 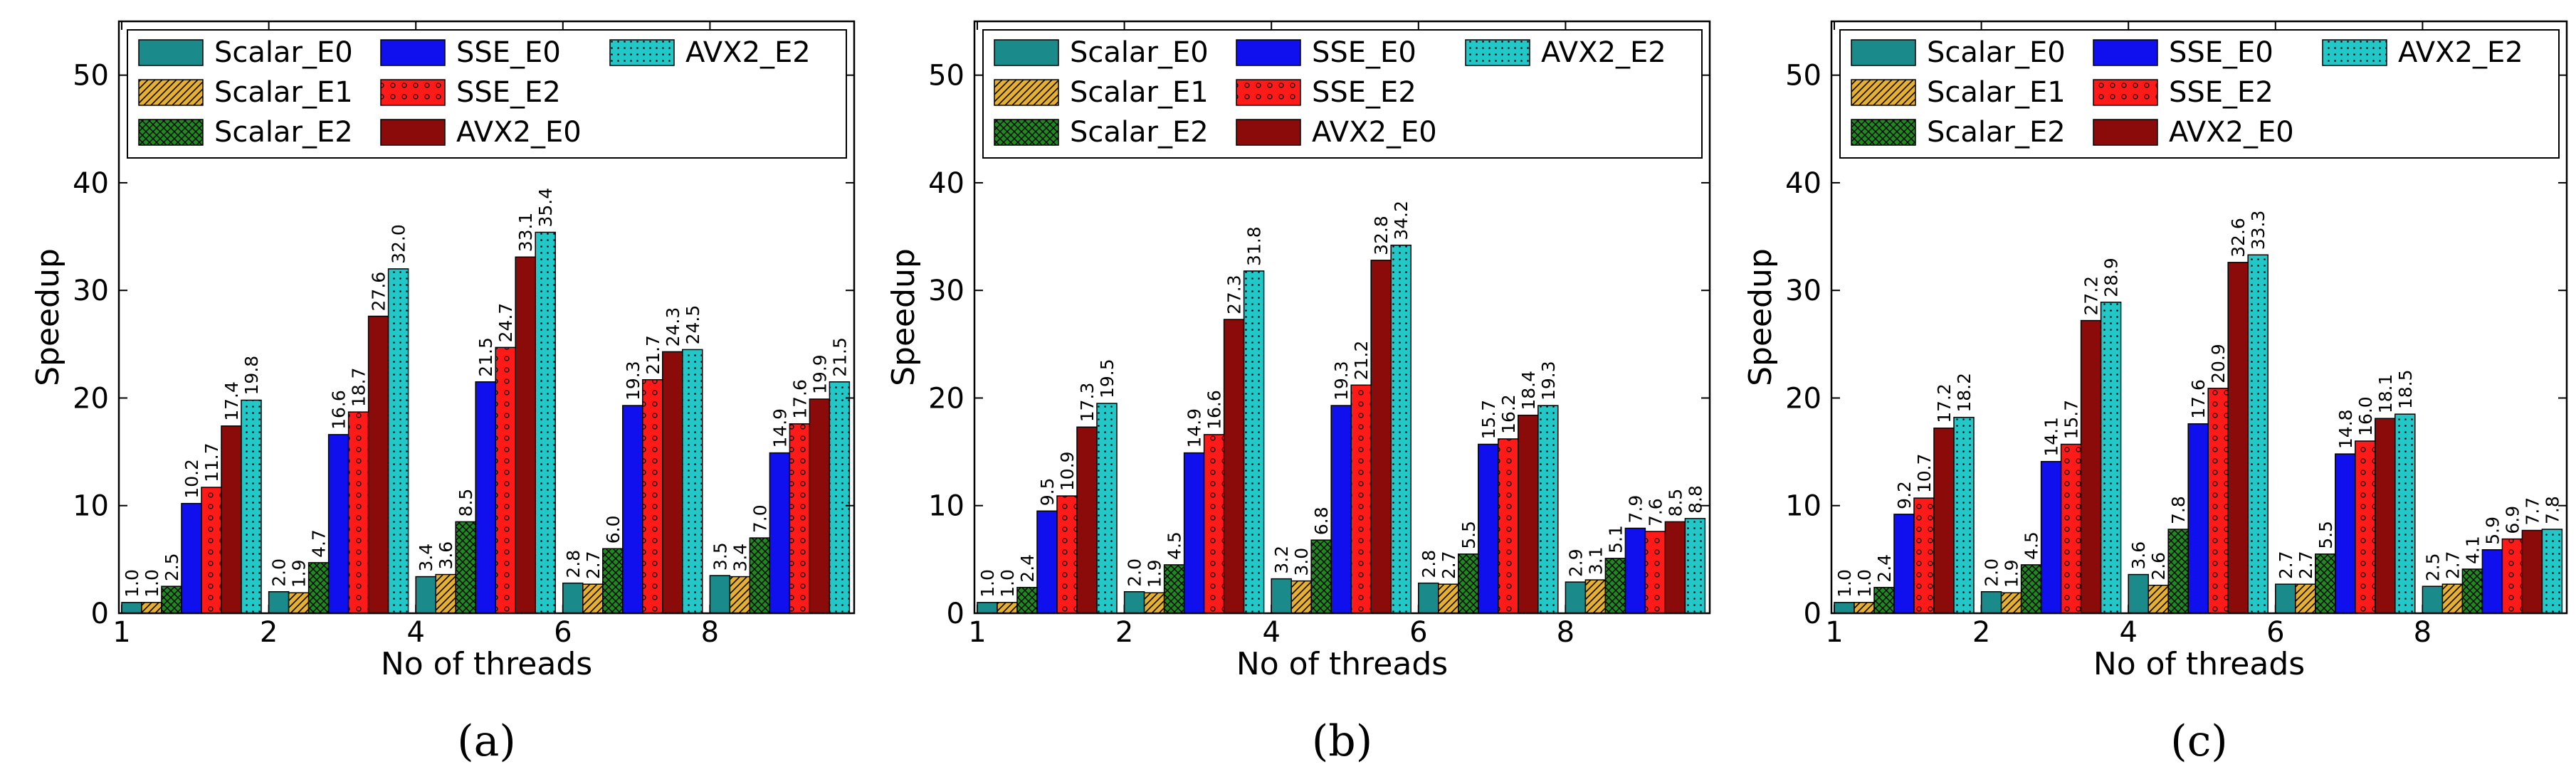 What do you see at coordinates (1883, 52) in the screenshot?
I see `legend-swatch-scalar-e0` at bounding box center [1883, 52].